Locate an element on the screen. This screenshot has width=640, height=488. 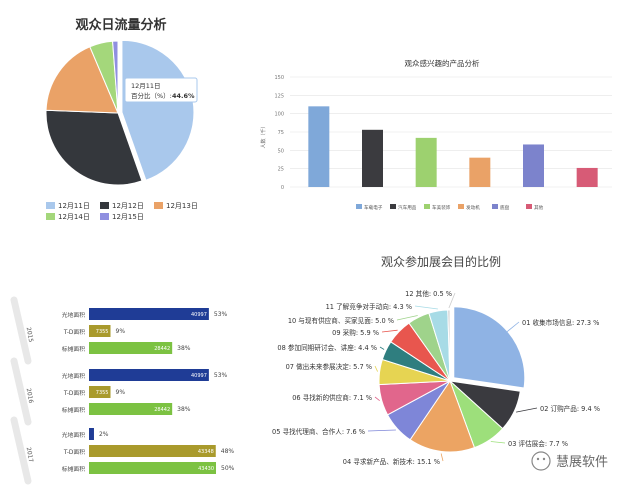
pie2-slice-label: 08 参加同期研讨会、讲座: 4.4 % is located at coordinates (327, 347).